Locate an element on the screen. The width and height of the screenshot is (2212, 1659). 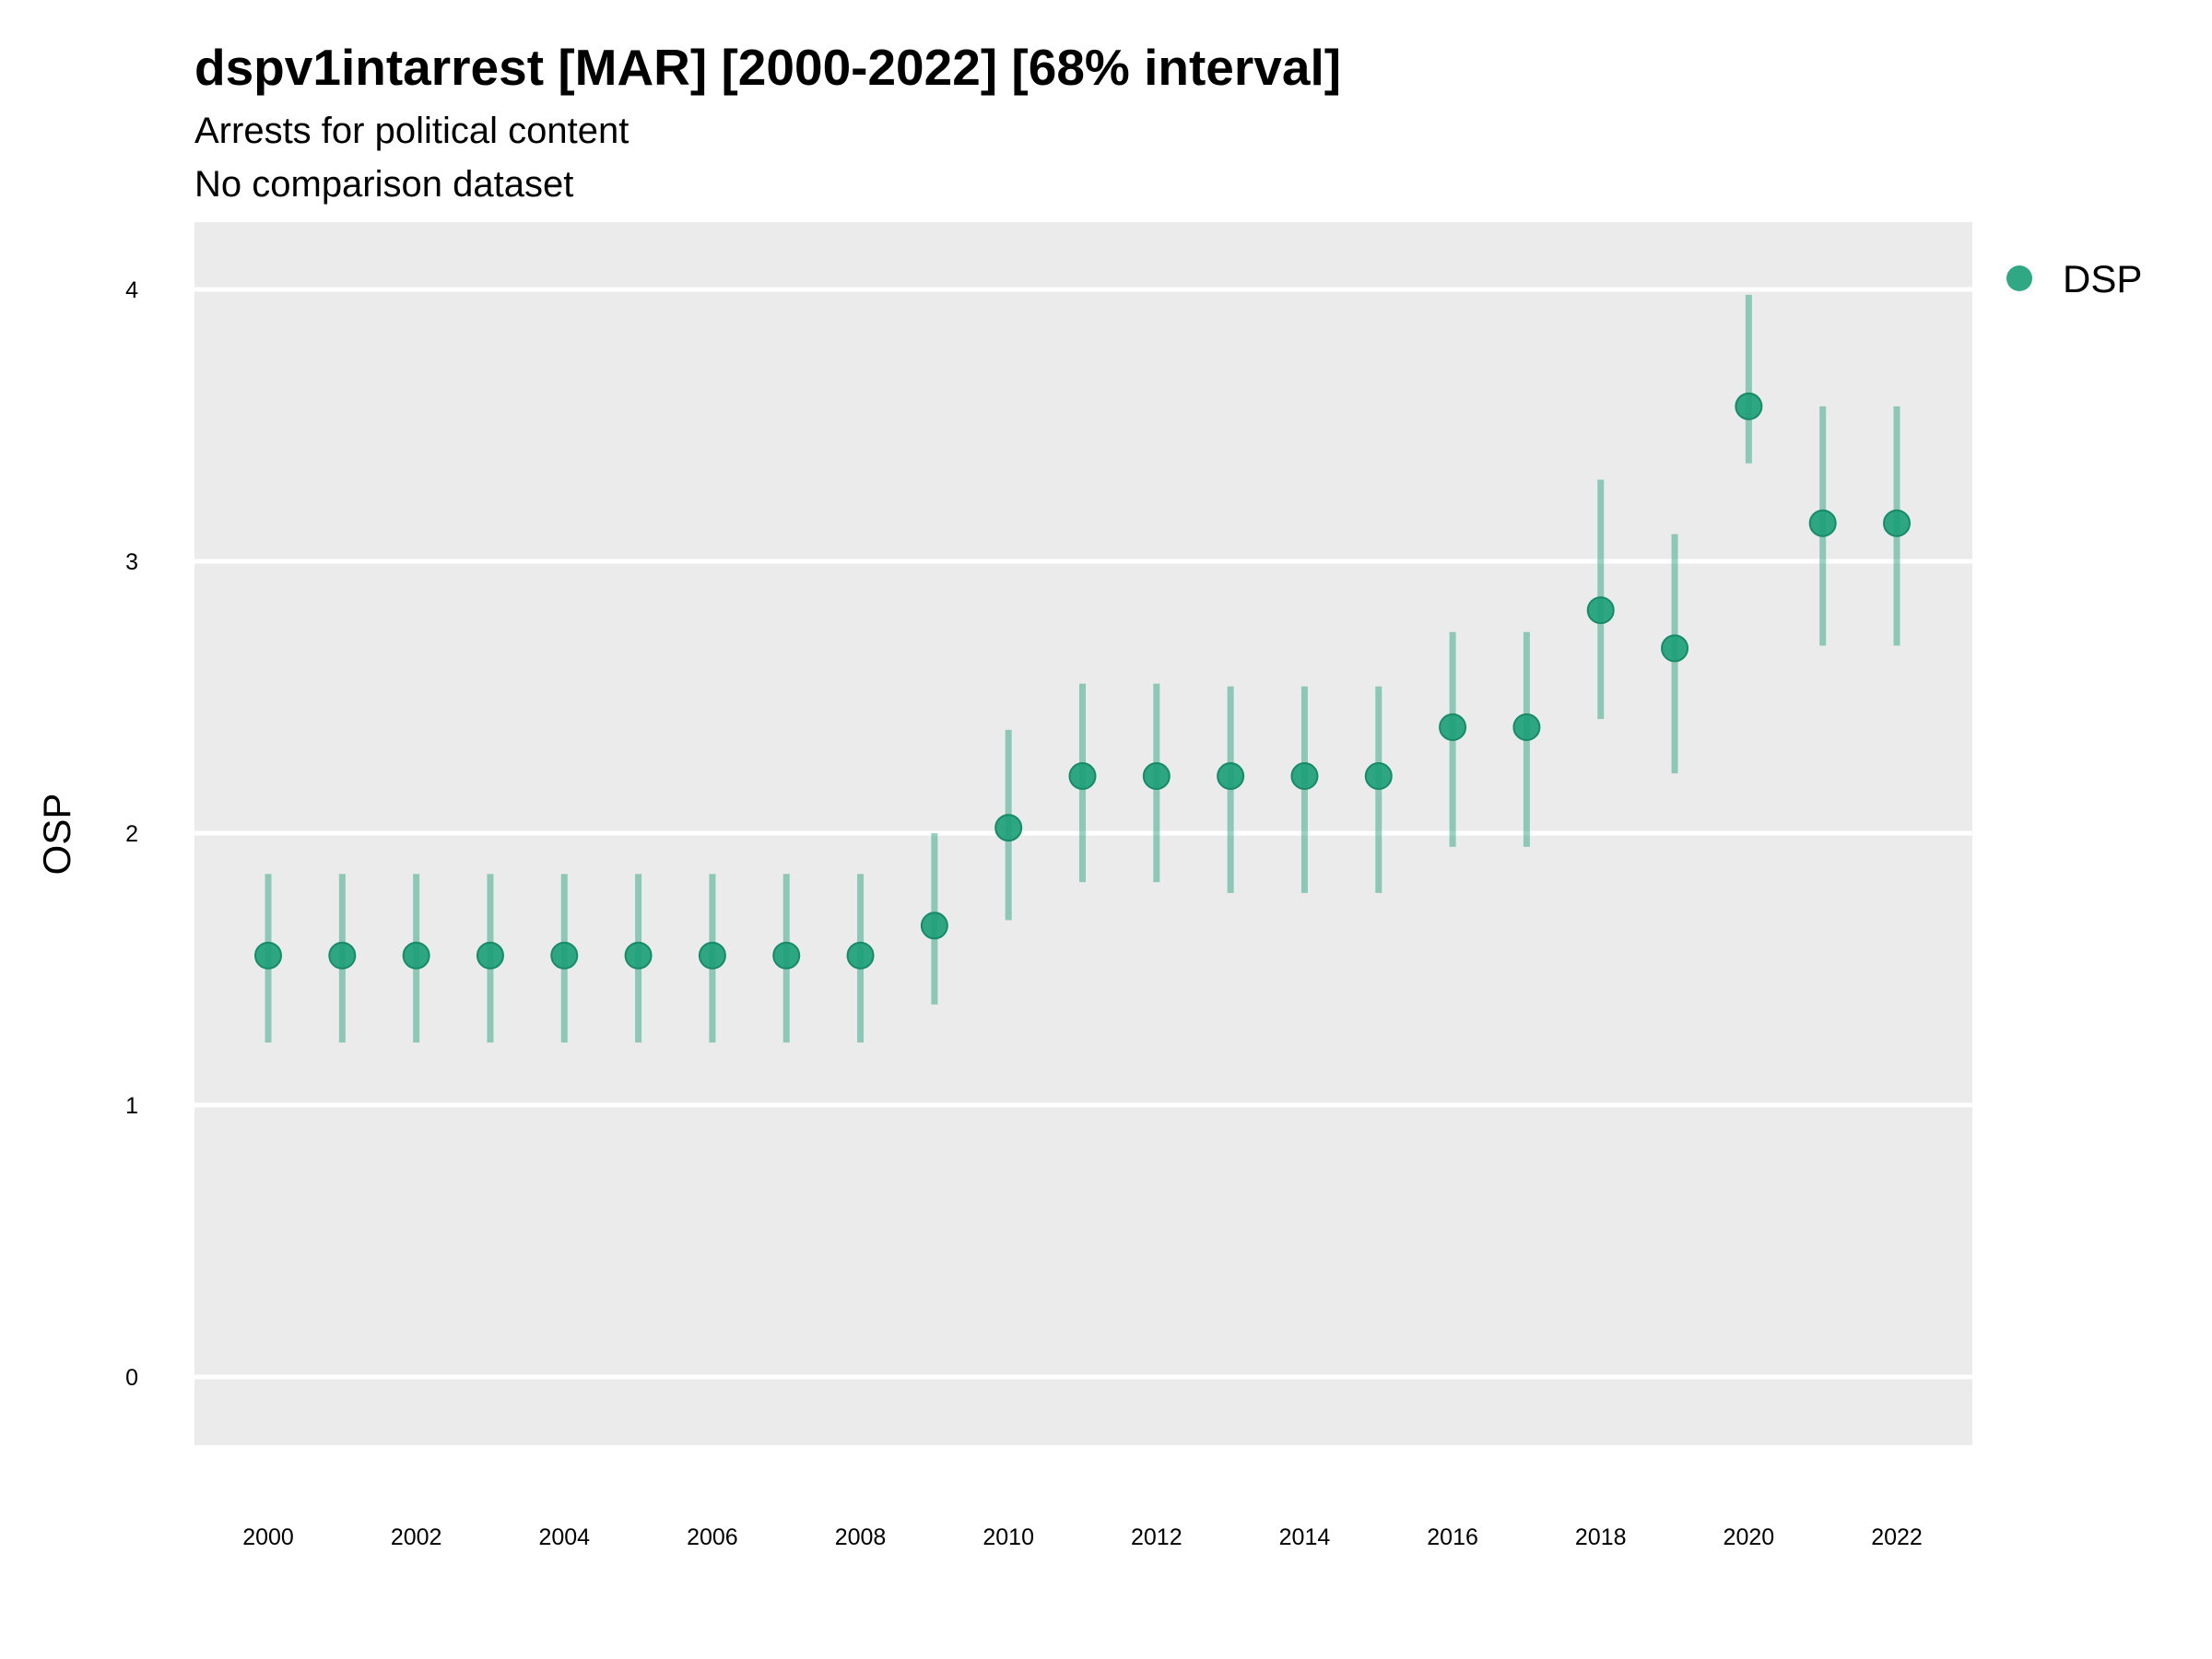
legend-marker is located at coordinates (2019, 278).